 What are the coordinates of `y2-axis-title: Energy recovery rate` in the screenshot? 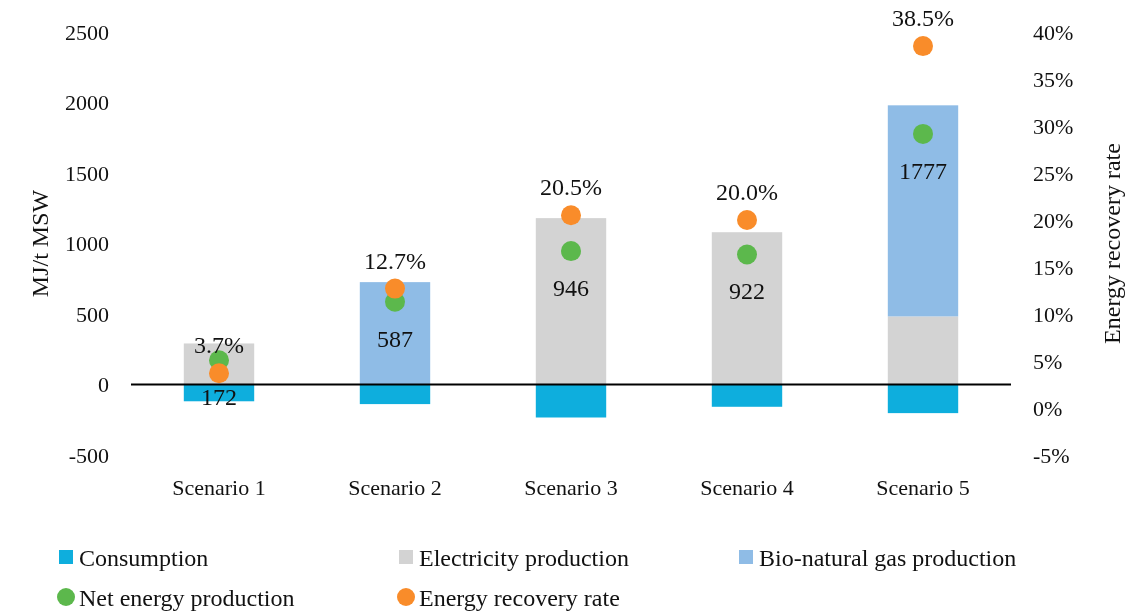 It's located at (1112, 243).